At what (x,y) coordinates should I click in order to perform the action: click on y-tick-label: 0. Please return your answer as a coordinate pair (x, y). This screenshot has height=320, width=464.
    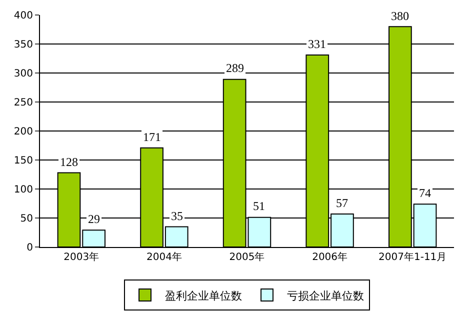
    Looking at the image, I should click on (29, 248).